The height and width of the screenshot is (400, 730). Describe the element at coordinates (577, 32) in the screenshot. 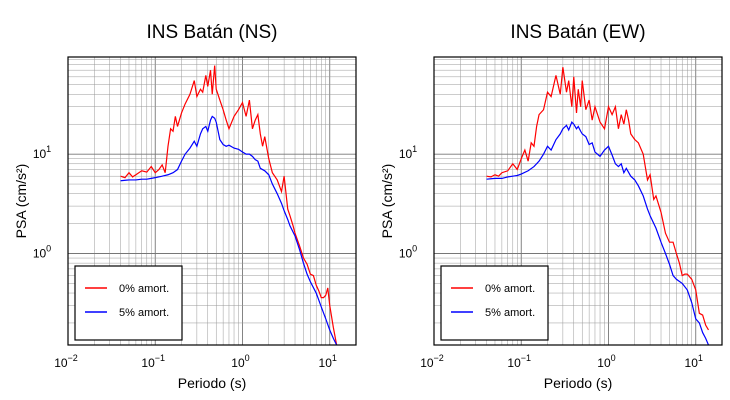

I see `chart-title: INS Batán (EW)` at that location.